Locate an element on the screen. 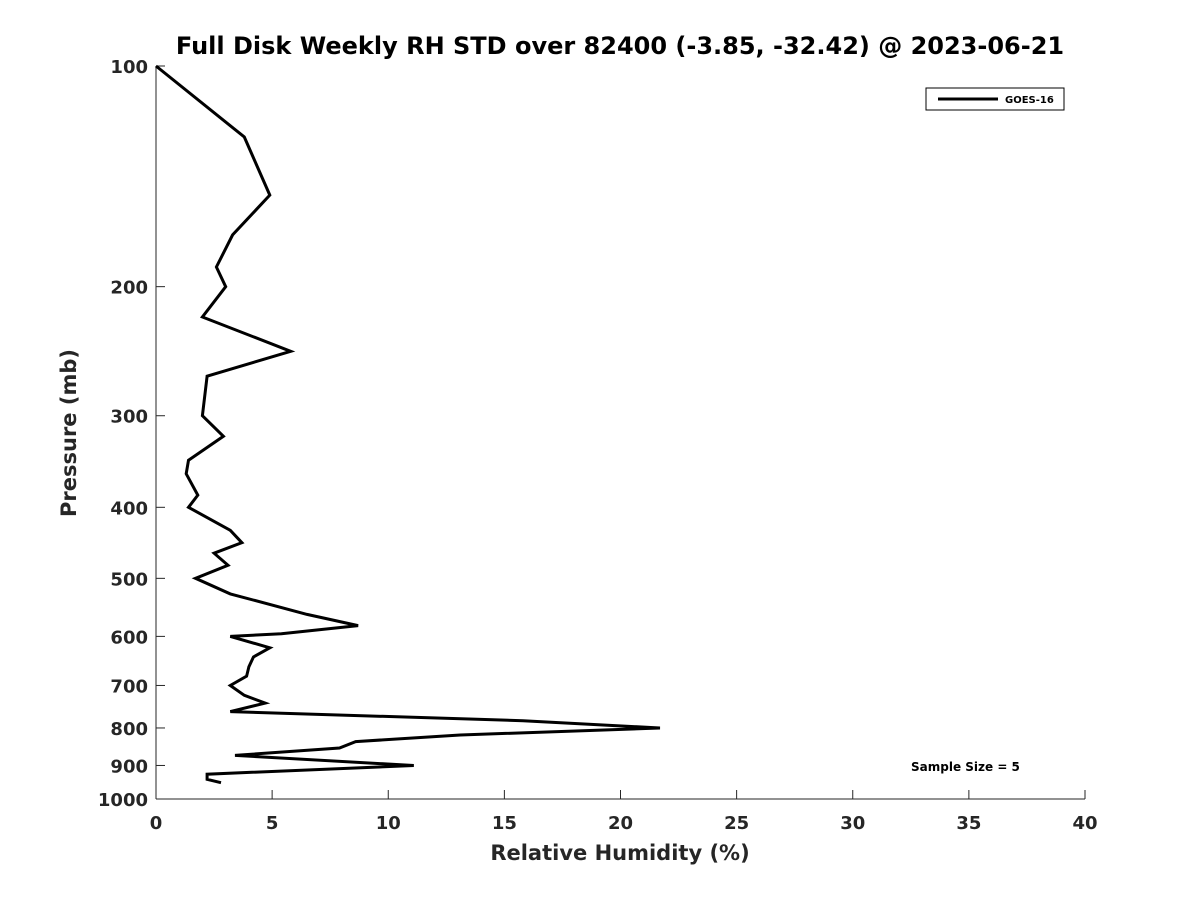  y-tick-label: 400 is located at coordinates (129, 508).